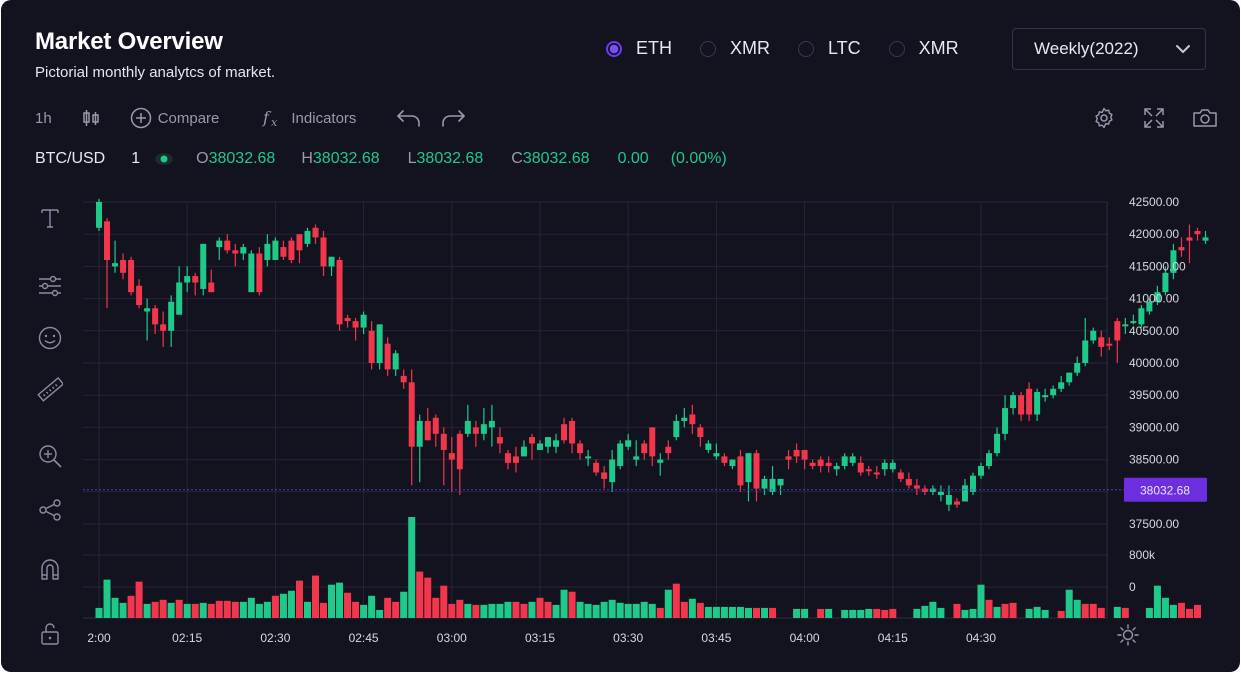  What do you see at coordinates (50, 634) in the screenshot?
I see `lock-tool-button` at bounding box center [50, 634].